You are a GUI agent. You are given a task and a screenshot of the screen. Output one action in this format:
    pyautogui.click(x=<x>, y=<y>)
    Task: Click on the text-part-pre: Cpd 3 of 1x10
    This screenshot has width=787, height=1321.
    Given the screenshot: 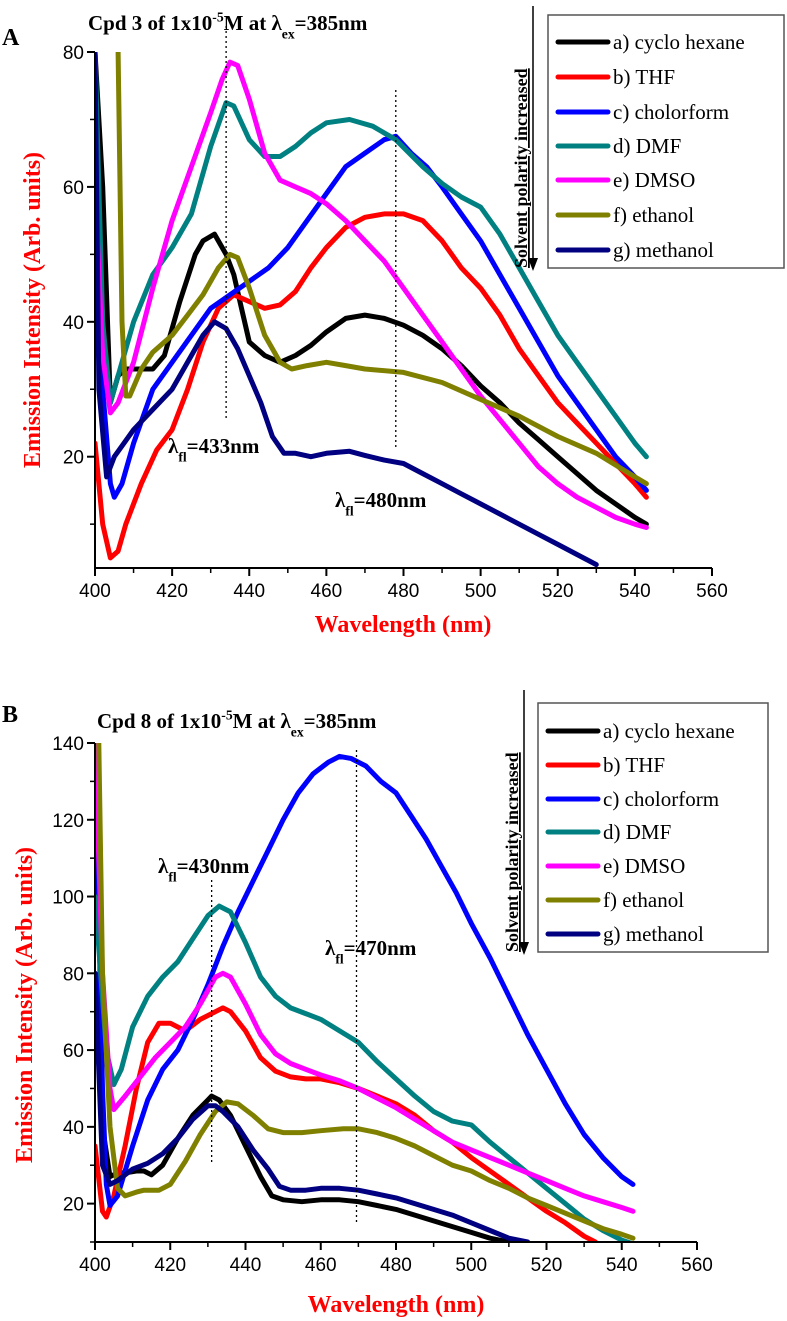 What is the action you would take?
    pyautogui.click(x=150, y=23)
    